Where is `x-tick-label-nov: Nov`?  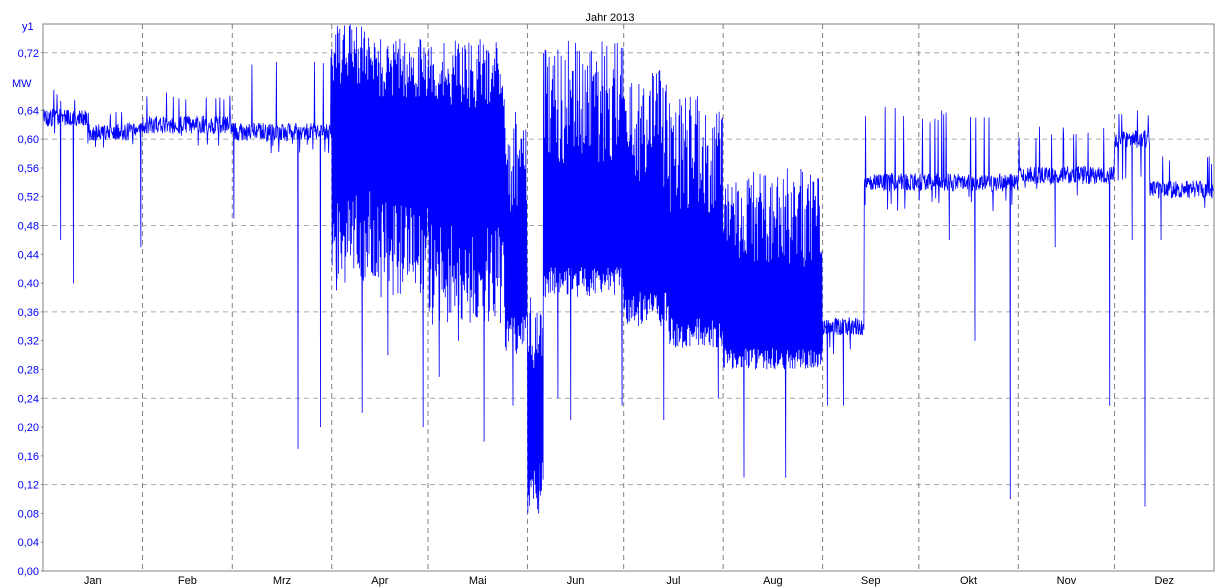 x-tick-label-nov: Nov is located at coordinates (1067, 581).